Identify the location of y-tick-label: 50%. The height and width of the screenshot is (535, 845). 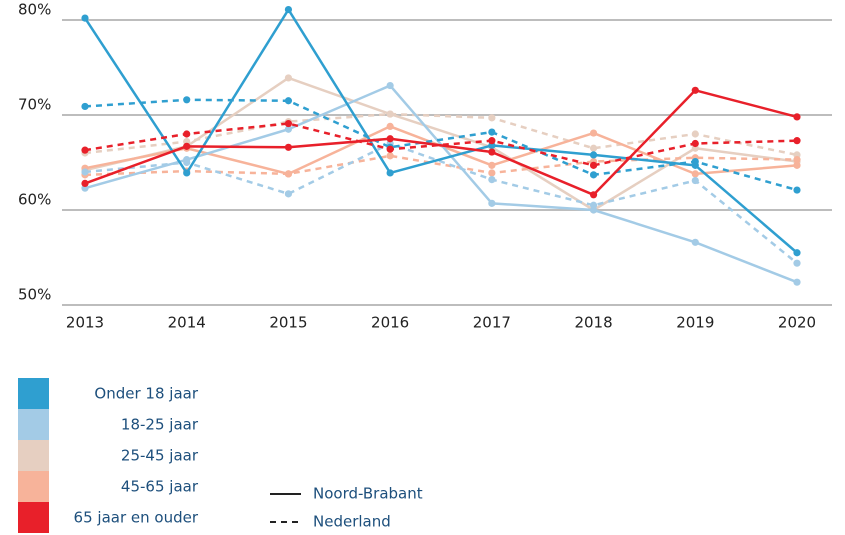
(34, 295).